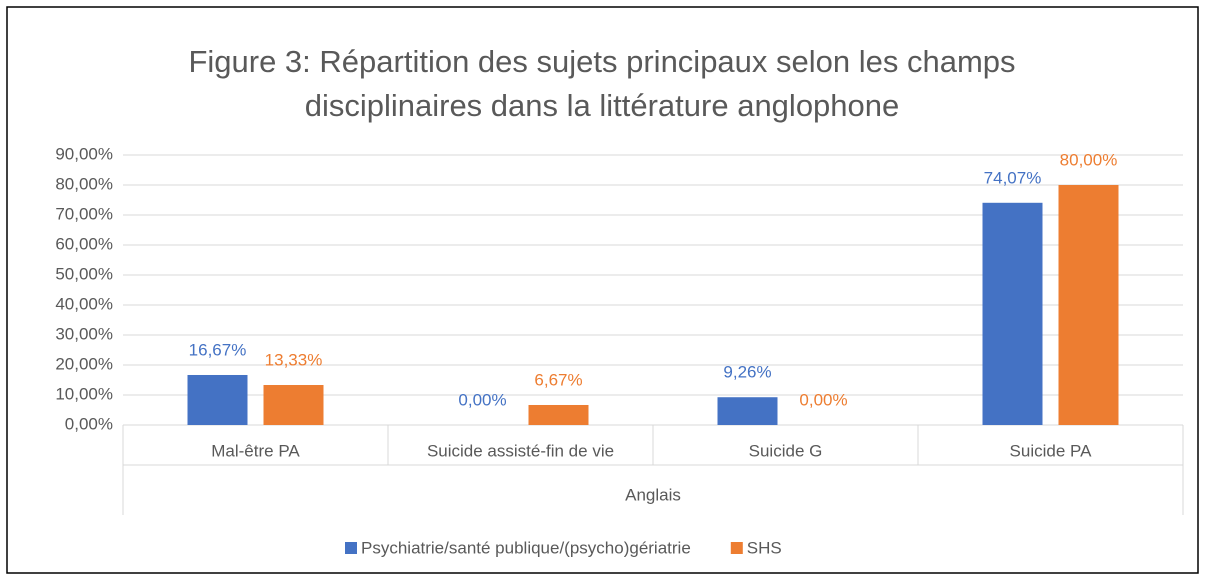 This screenshot has width=1205, height=577. What do you see at coordinates (1051, 450) in the screenshot?
I see `x-tick-label: Suicide PA` at bounding box center [1051, 450].